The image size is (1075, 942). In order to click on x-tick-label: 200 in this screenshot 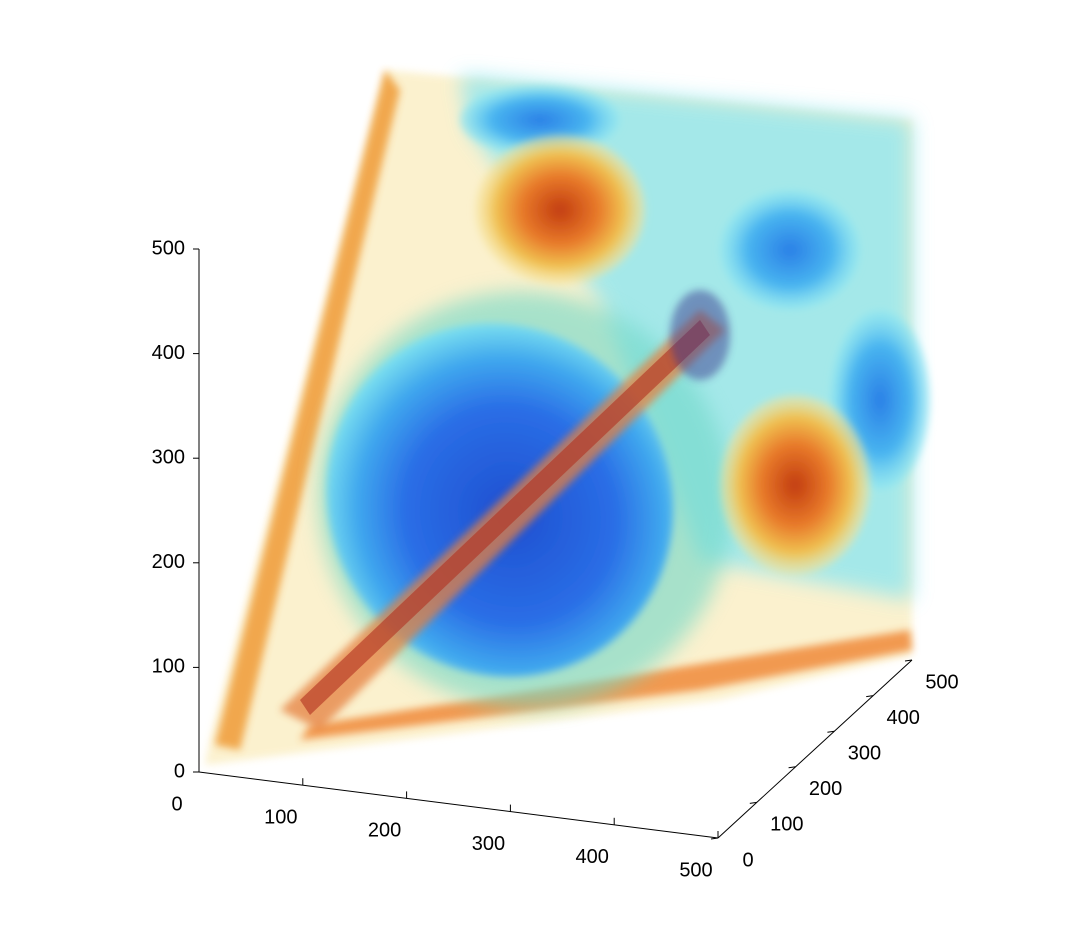, I will do `click(384, 831)`.